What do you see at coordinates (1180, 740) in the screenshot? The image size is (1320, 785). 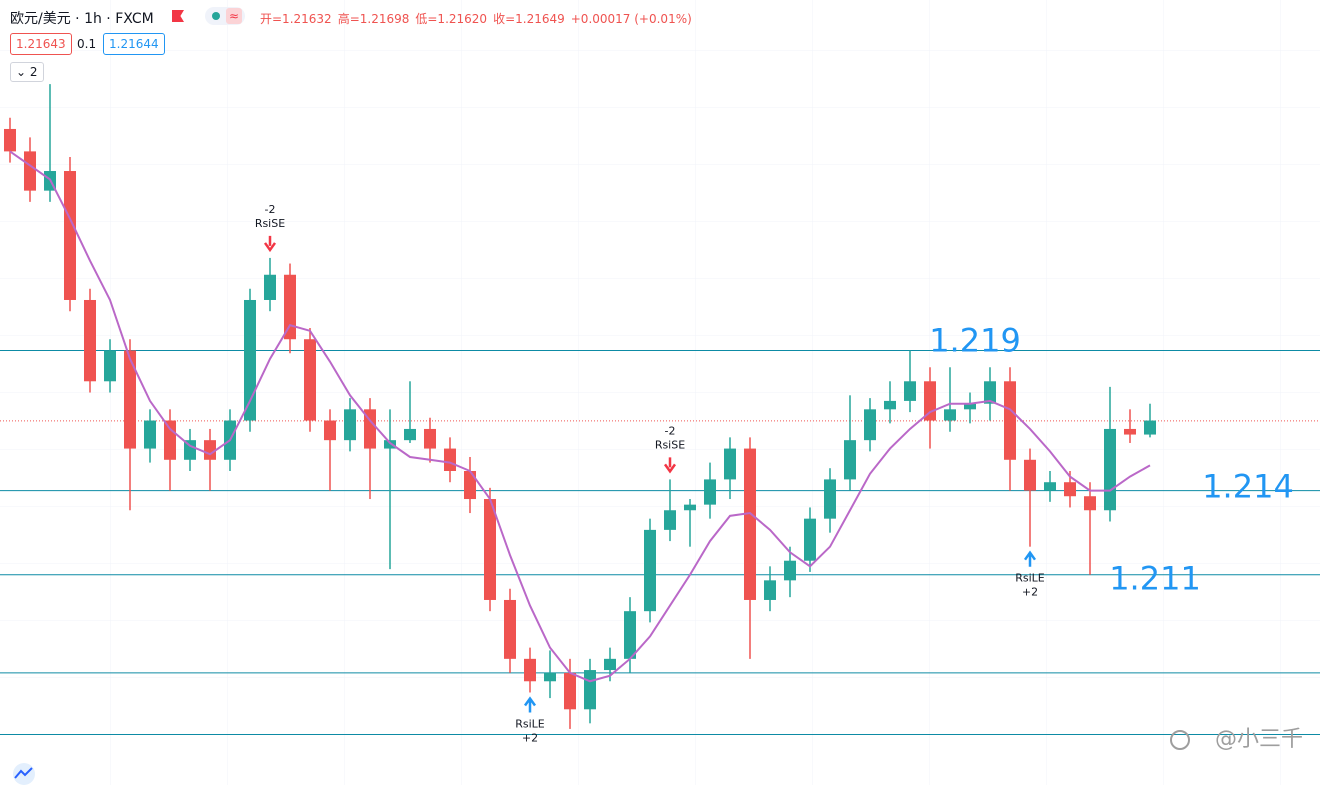 I see `watermark-icon` at bounding box center [1180, 740].